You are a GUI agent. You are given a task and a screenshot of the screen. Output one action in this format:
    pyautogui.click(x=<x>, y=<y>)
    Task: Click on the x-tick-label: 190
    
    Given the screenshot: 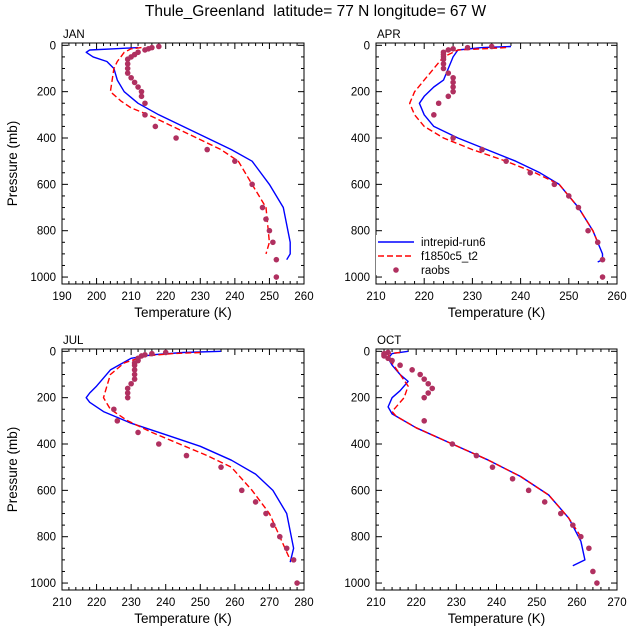 What is the action you would take?
    pyautogui.click(x=61, y=297)
    